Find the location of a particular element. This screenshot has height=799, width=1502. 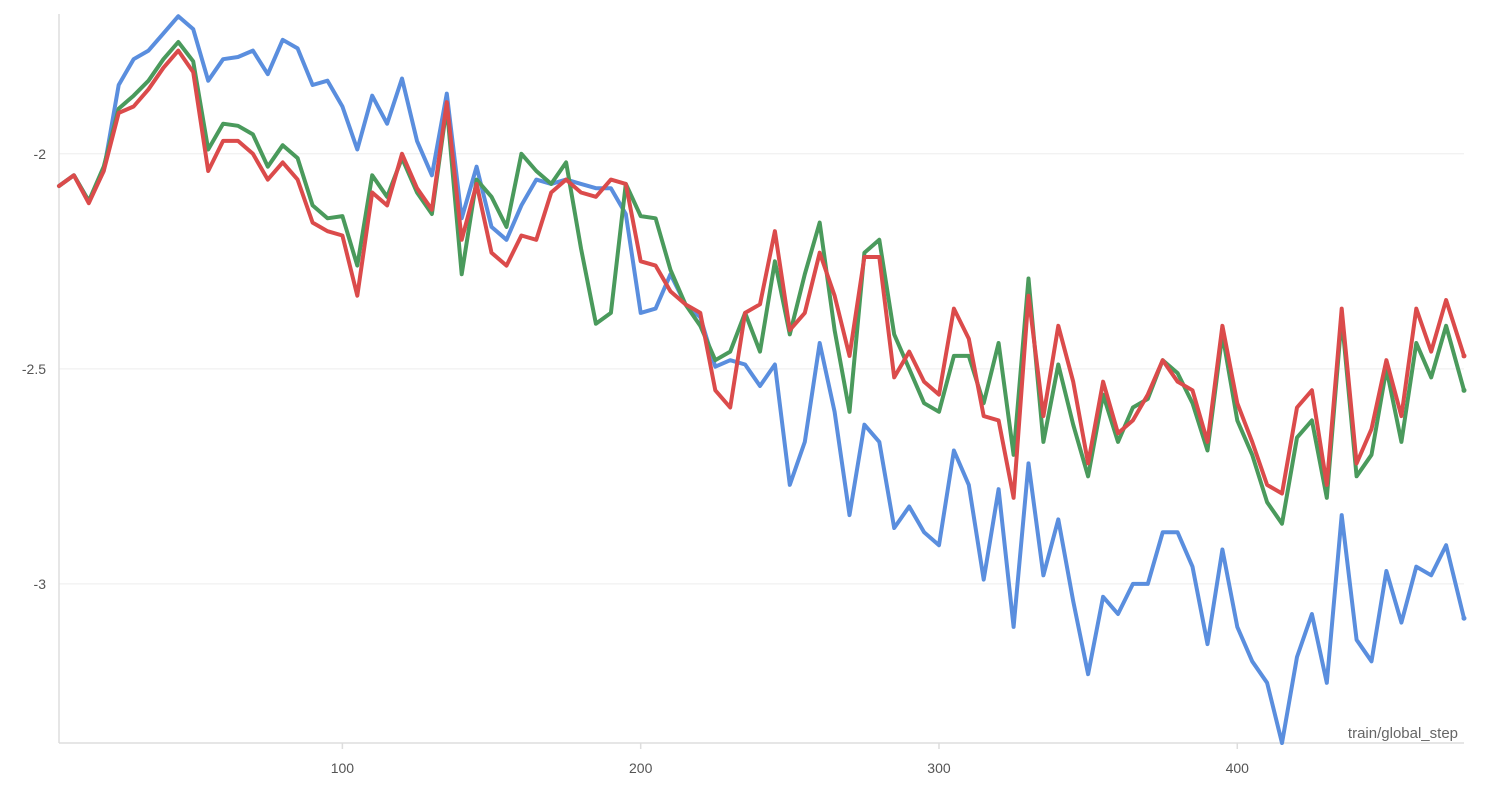

x-tick-label: 400 is located at coordinates (1238, 768).